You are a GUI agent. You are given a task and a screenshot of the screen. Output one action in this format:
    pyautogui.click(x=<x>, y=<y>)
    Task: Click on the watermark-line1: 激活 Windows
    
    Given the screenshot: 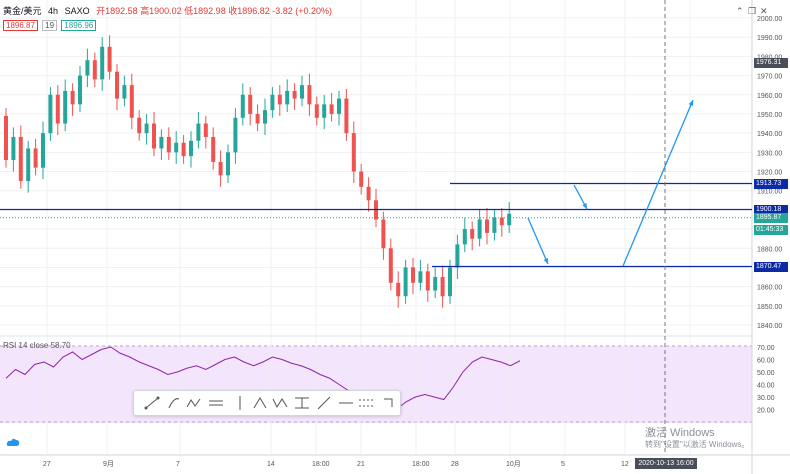 What is the action you would take?
    pyautogui.click(x=680, y=433)
    